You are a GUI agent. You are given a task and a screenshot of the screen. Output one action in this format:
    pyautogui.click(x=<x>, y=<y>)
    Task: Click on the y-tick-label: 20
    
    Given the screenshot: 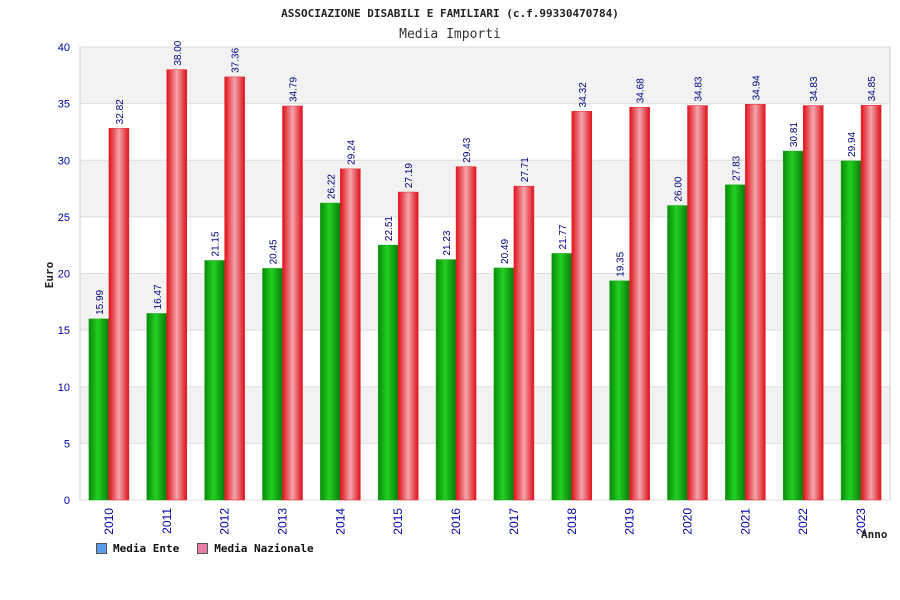 What is the action you would take?
    pyautogui.click(x=64, y=275)
    